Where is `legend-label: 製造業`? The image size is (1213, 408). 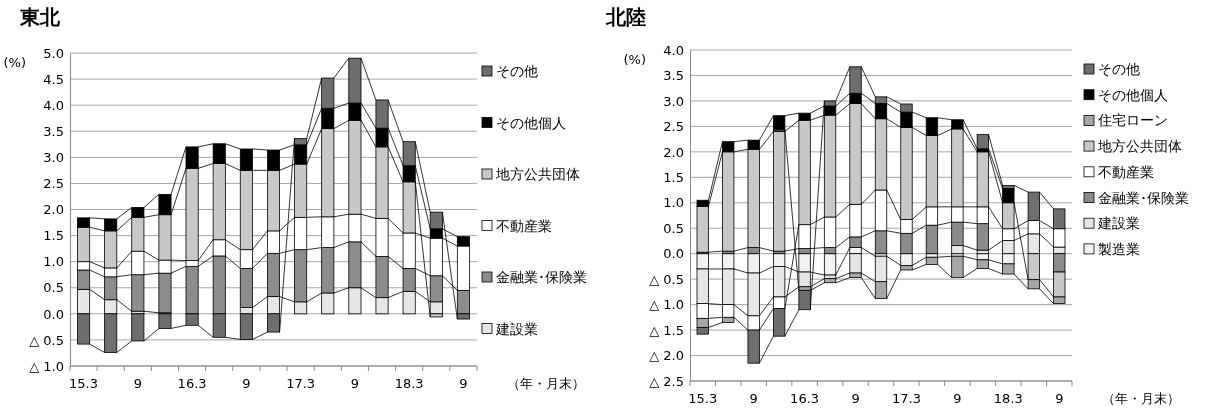
legend-label: 製造業 is located at coordinates (1119, 248).